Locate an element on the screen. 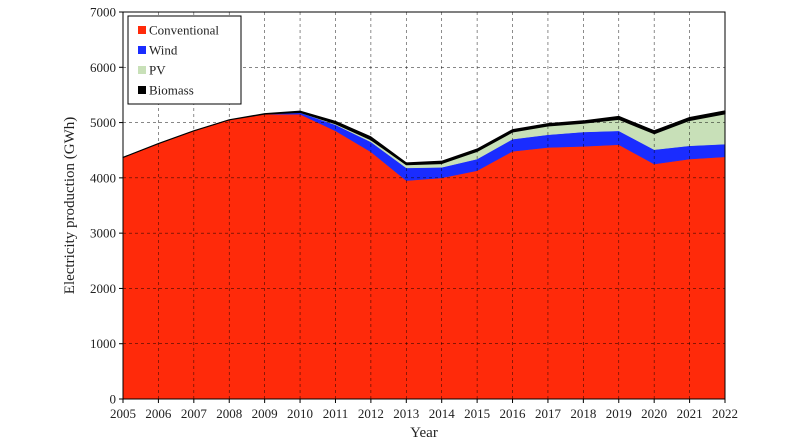  x-tick-label: 2010 is located at coordinates (300, 413).